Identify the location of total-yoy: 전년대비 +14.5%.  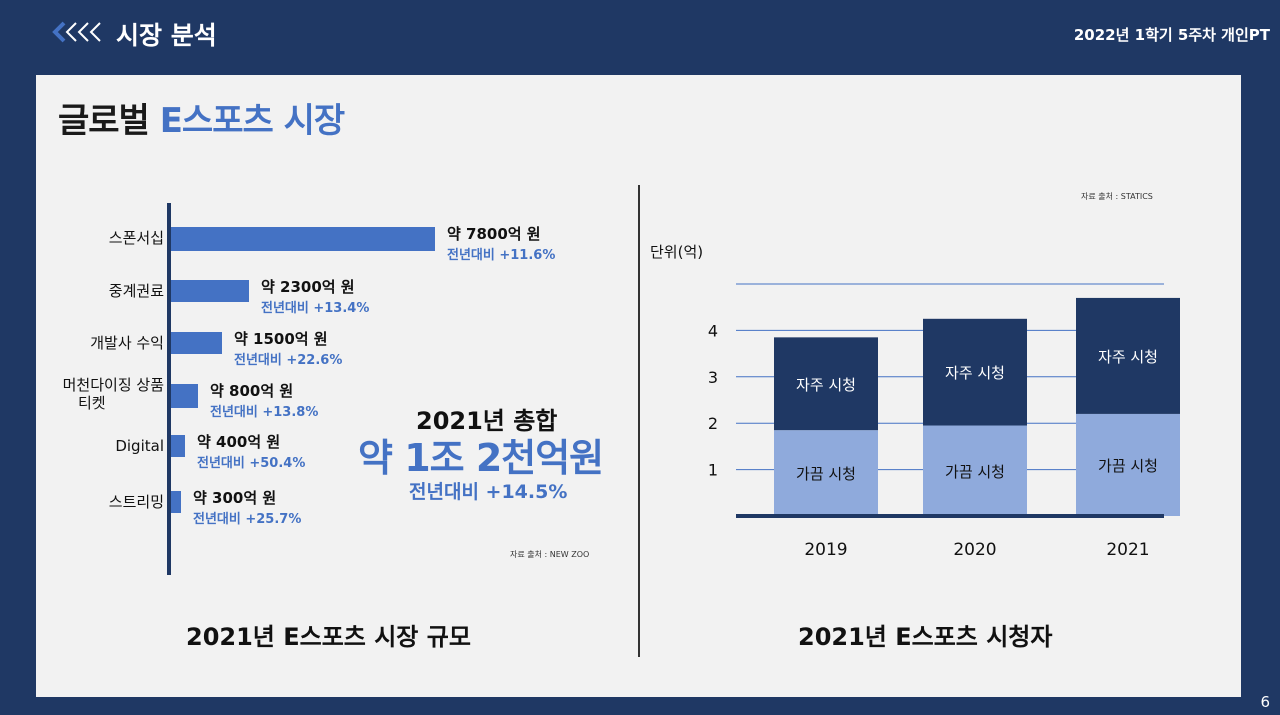
(488, 492).